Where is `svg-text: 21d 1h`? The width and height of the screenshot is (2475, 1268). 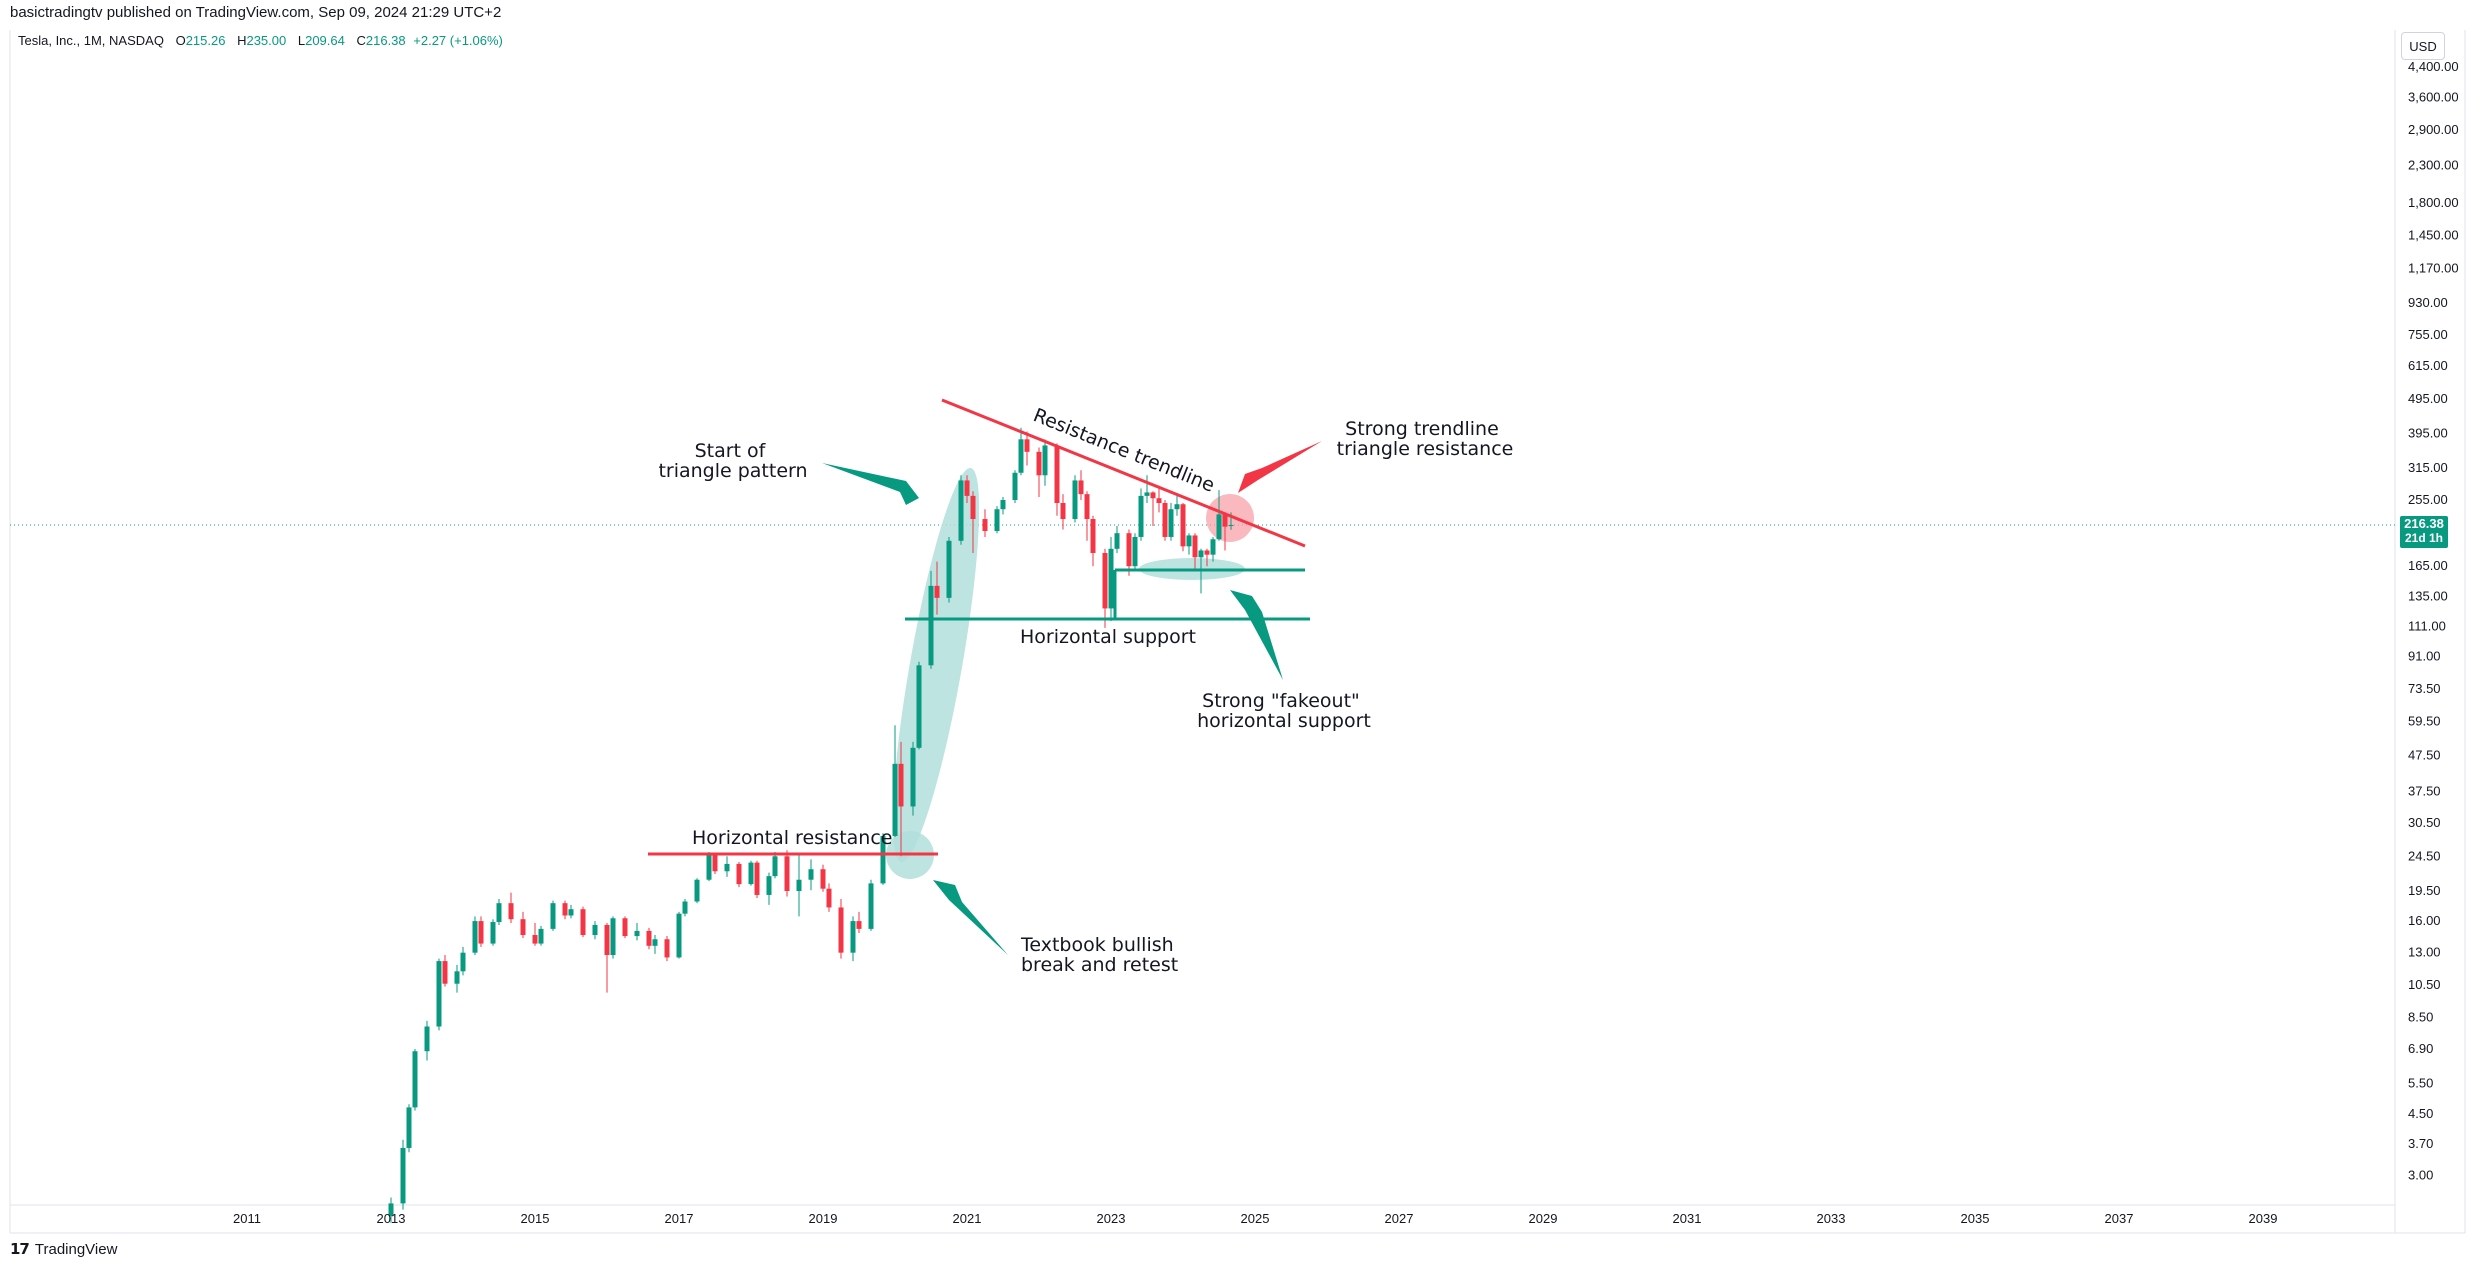 svg-text: 21d 1h is located at coordinates (2424, 538).